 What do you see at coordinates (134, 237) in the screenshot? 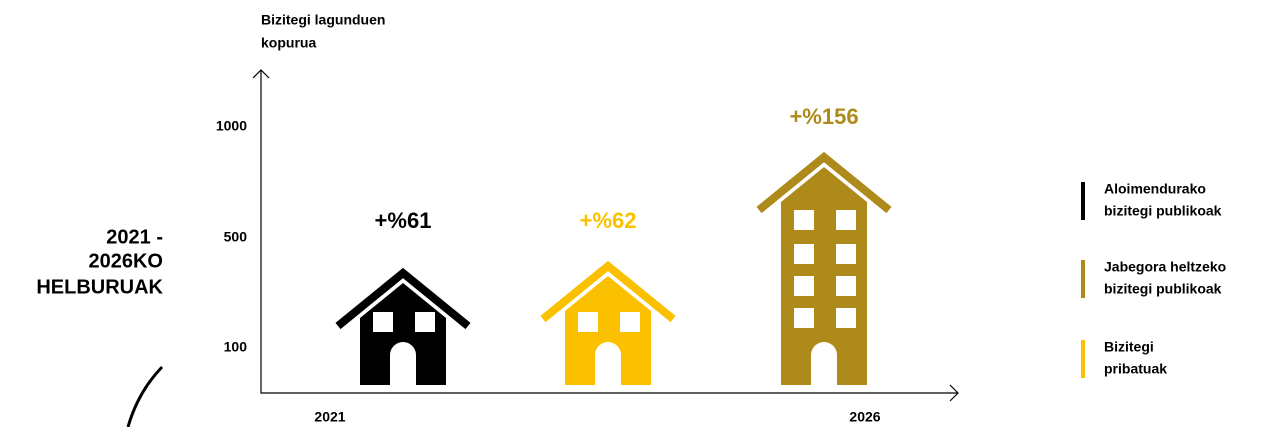
I see `title-line: 2021 -` at bounding box center [134, 237].